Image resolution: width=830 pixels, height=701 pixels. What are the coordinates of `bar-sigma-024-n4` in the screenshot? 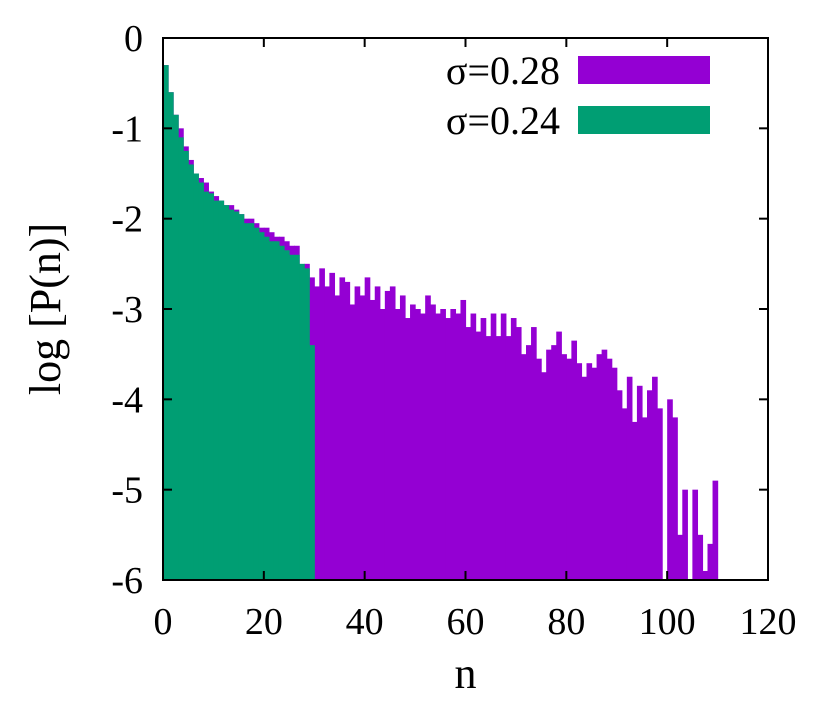 It's located at (186, 365).